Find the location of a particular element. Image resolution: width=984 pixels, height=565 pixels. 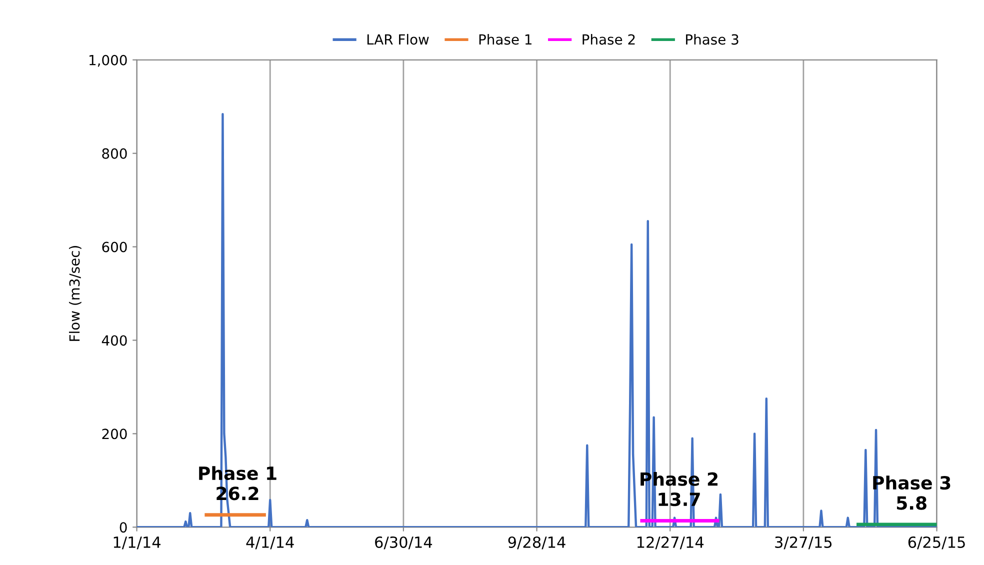

x-tick-label: 4/1/14 is located at coordinates (270, 543).